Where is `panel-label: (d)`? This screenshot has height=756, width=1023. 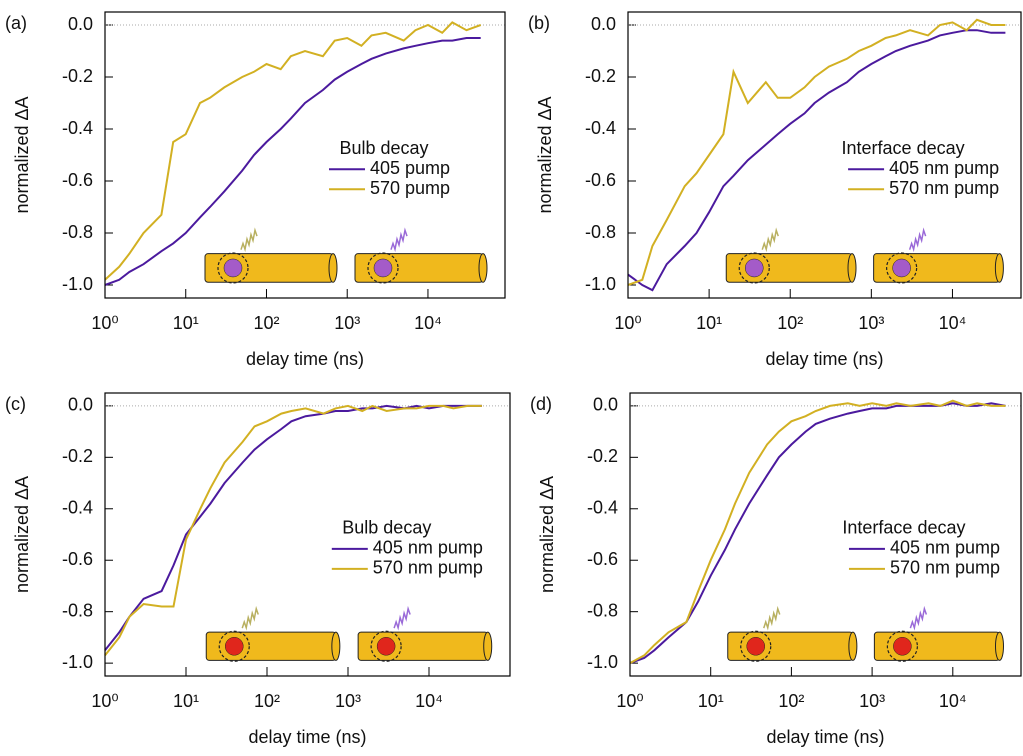
panel-label: (d) is located at coordinates (541, 404).